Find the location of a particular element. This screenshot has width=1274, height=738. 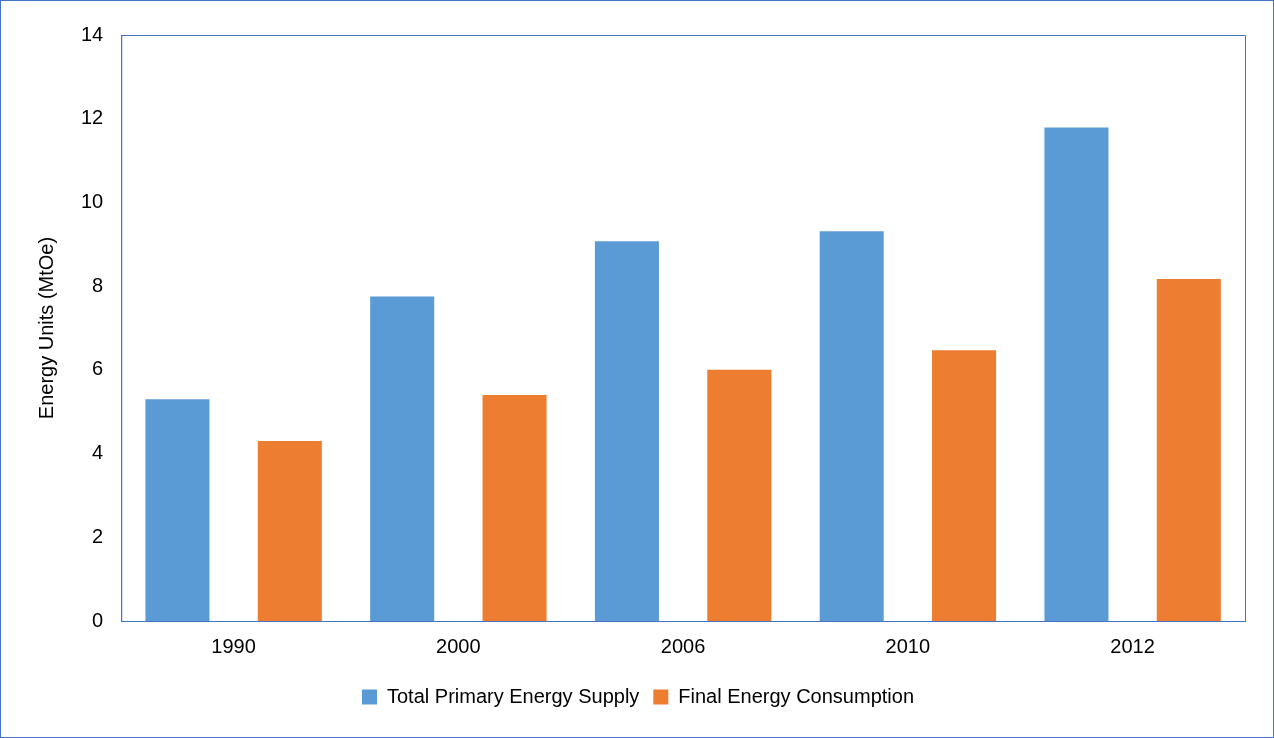

x-tick-label: 1990 is located at coordinates (233, 645).